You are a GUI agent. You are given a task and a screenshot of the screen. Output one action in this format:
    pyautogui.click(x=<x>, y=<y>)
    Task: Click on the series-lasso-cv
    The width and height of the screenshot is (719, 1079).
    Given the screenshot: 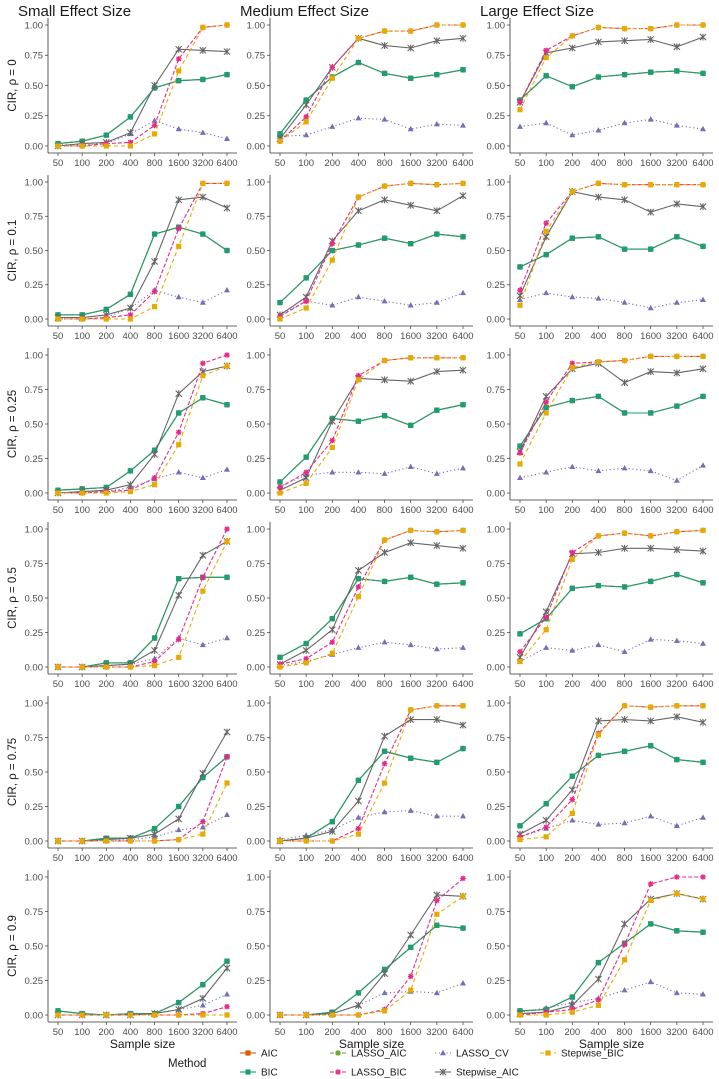 What is the action you would take?
    pyautogui.click(x=371, y=824)
    